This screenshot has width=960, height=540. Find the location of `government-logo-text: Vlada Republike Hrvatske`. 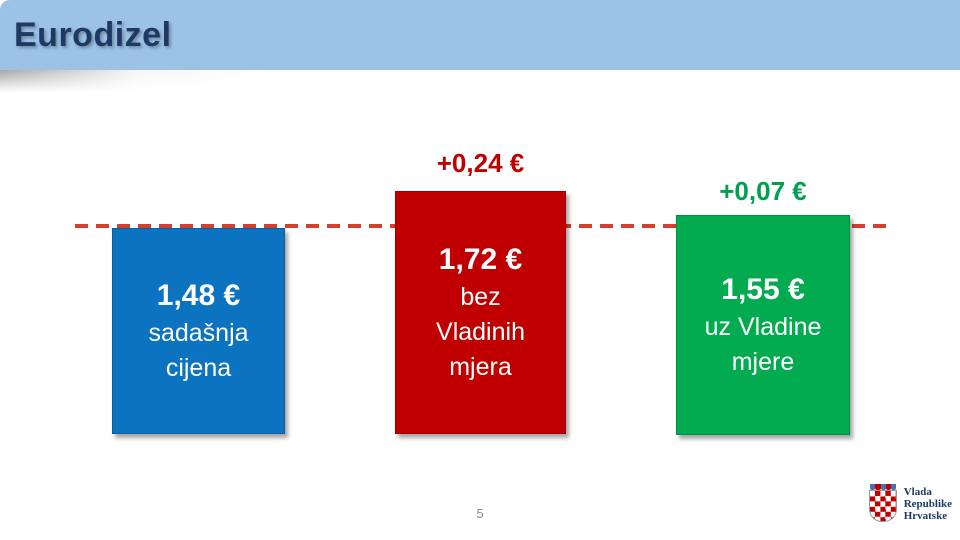

government-logo-text: Vlada Republike Hrvatske is located at coordinates (928, 503).